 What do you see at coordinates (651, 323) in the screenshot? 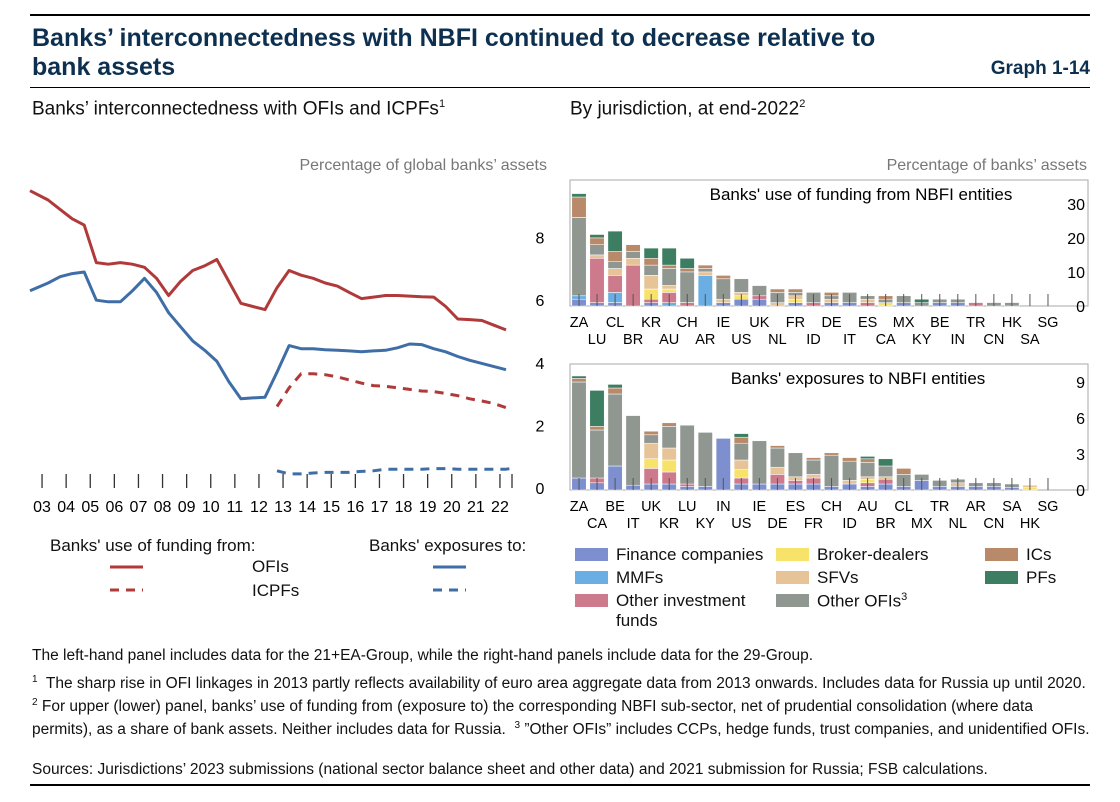
I see `x-tick-label: KR` at bounding box center [651, 323].